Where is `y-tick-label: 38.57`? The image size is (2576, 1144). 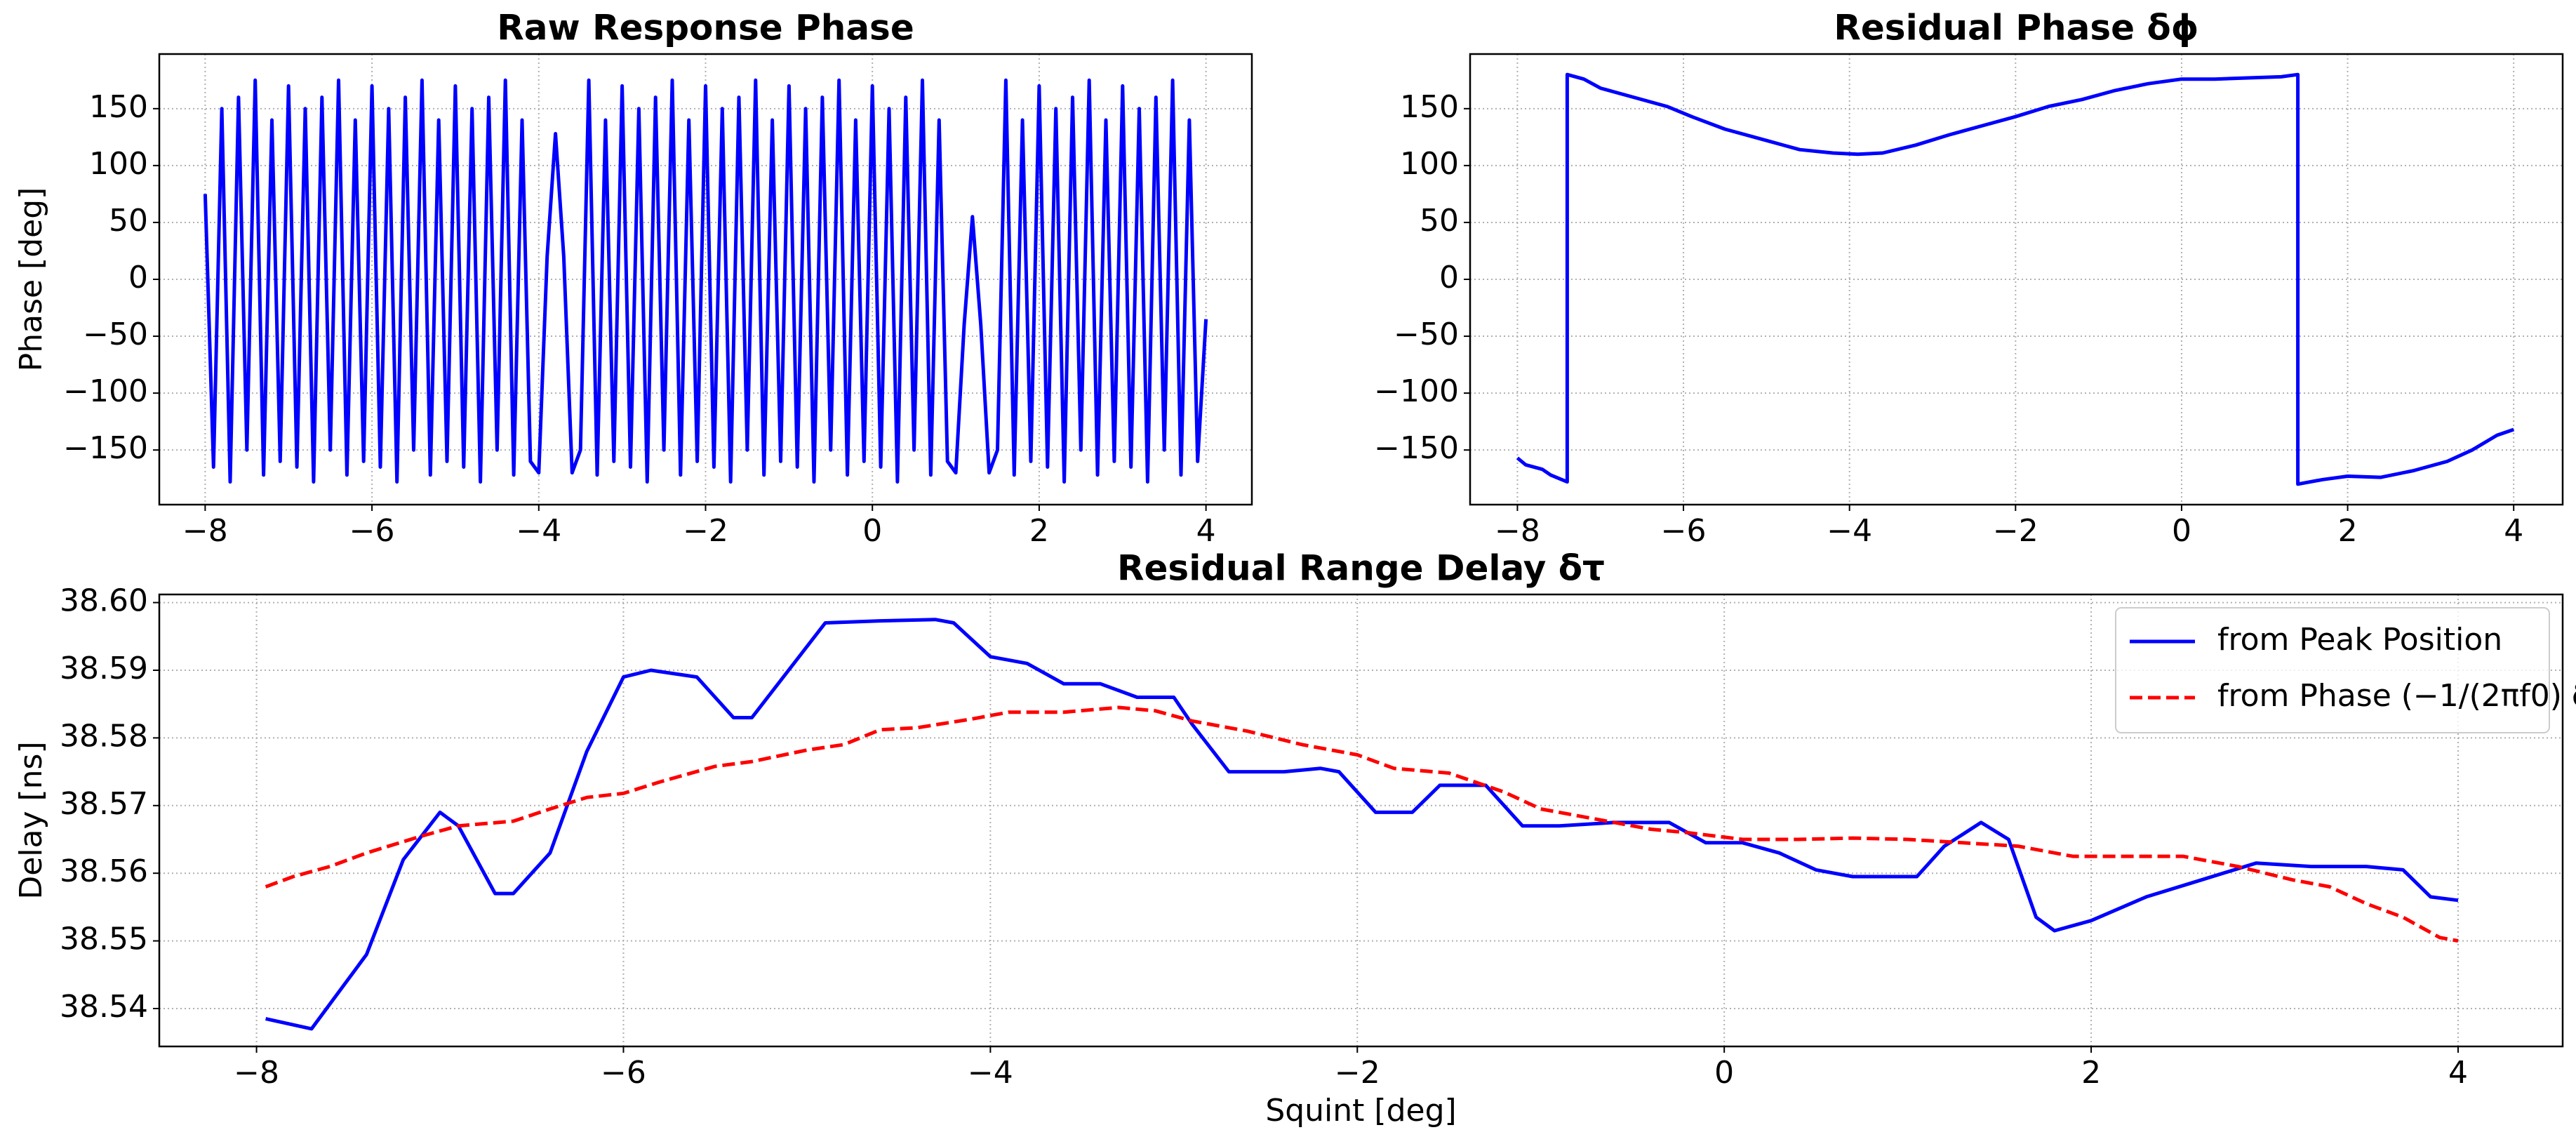 y-tick-label: 38.57 is located at coordinates (104, 804).